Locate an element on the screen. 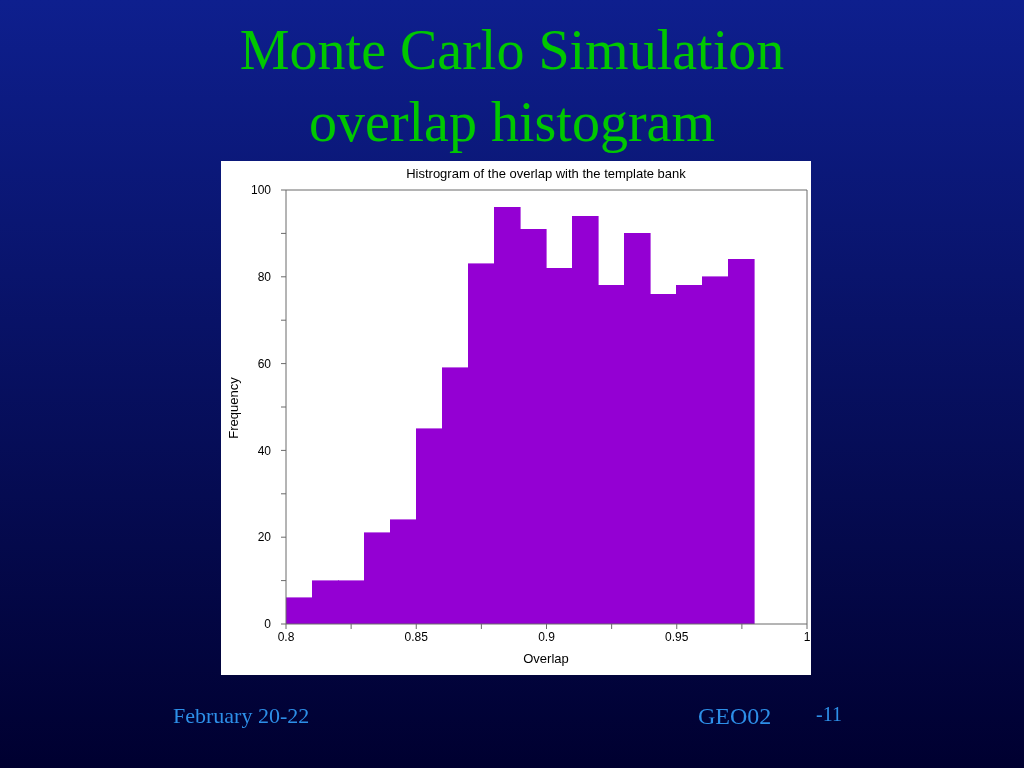 Image resolution: width=1024 pixels, height=768 pixels. y-tick-label: 40 is located at coordinates (264, 450).